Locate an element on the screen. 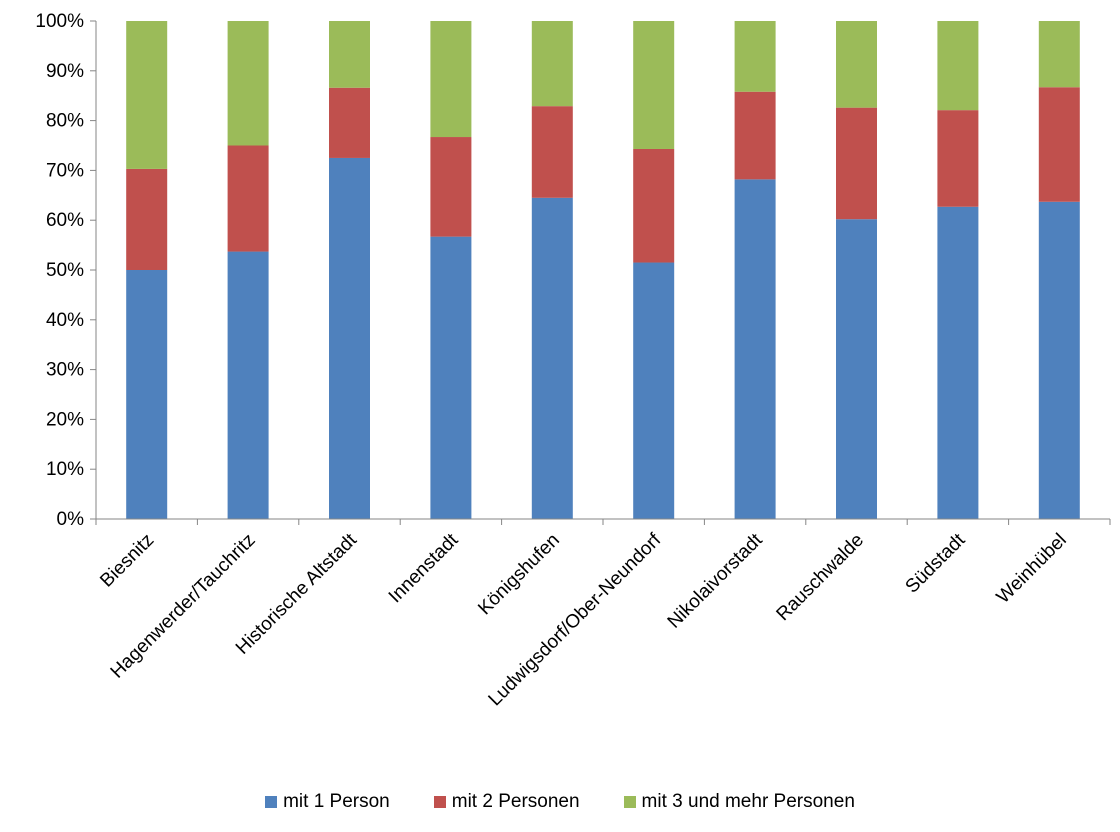 This screenshot has width=1120, height=832. legend-item-series-1: mit 1 Person is located at coordinates (327, 802).